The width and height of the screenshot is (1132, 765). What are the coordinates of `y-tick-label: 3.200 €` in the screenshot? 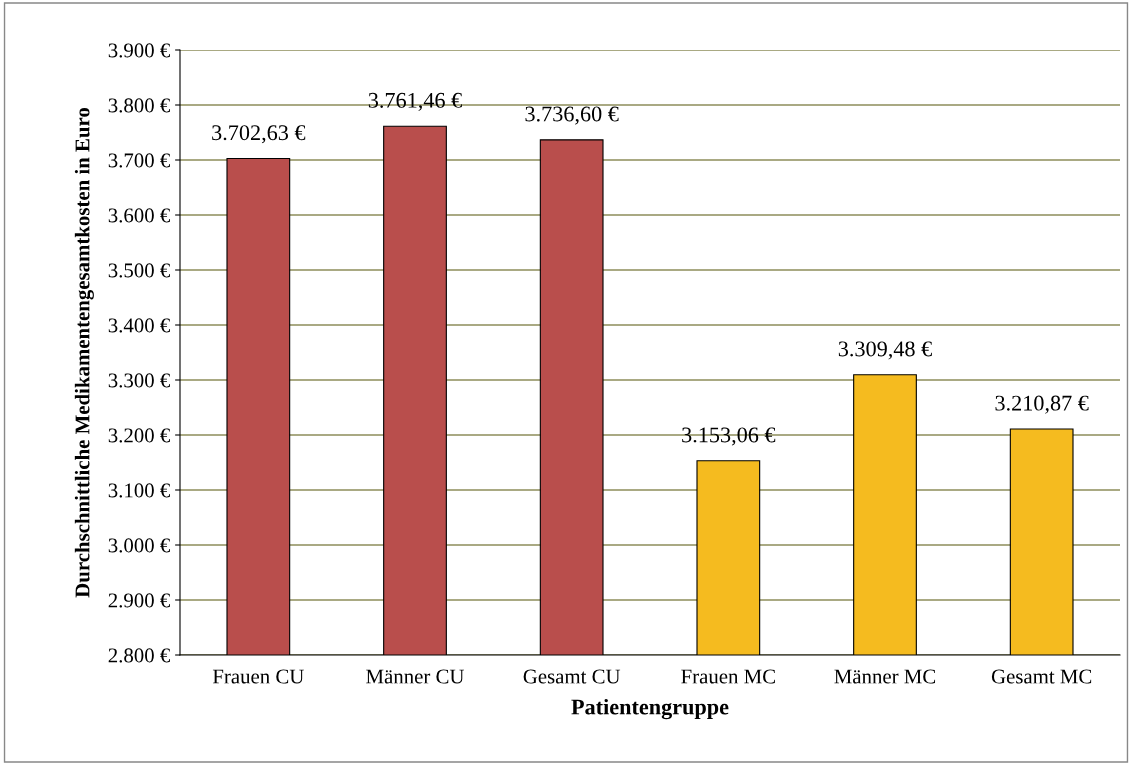 It's located at (139, 435).